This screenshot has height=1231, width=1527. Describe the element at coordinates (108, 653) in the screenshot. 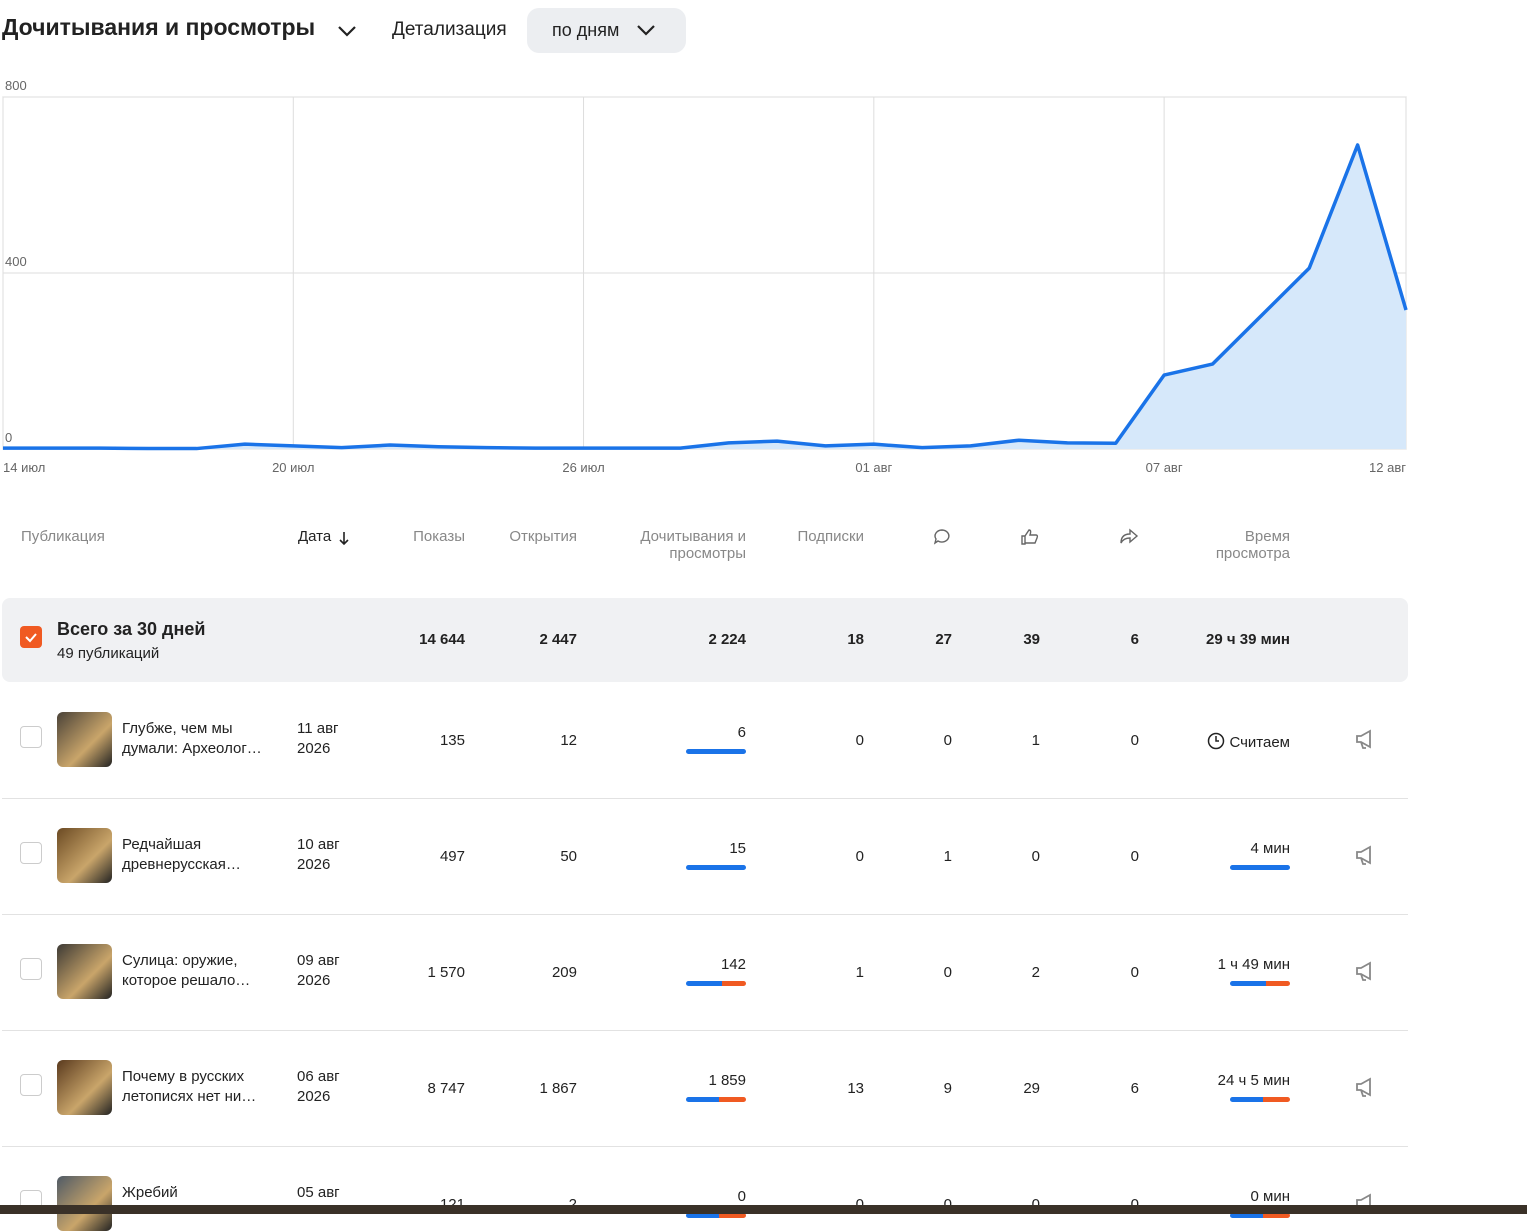

I see `total-sublabel: 49 публикаций` at that location.